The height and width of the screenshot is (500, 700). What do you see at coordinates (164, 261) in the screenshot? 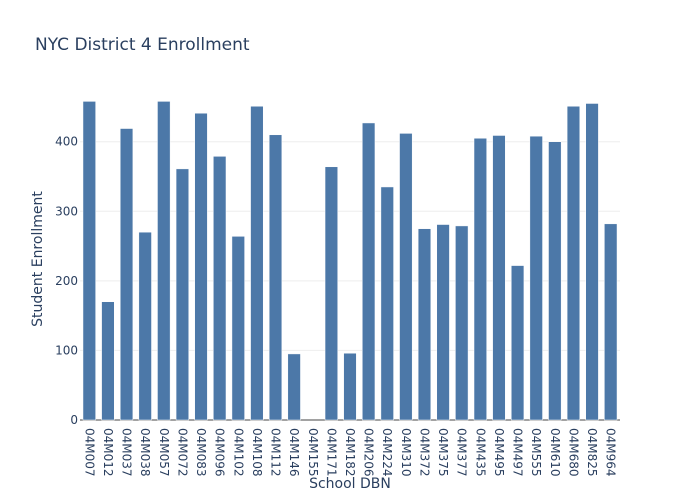
I see `bar-04M057` at bounding box center [164, 261].